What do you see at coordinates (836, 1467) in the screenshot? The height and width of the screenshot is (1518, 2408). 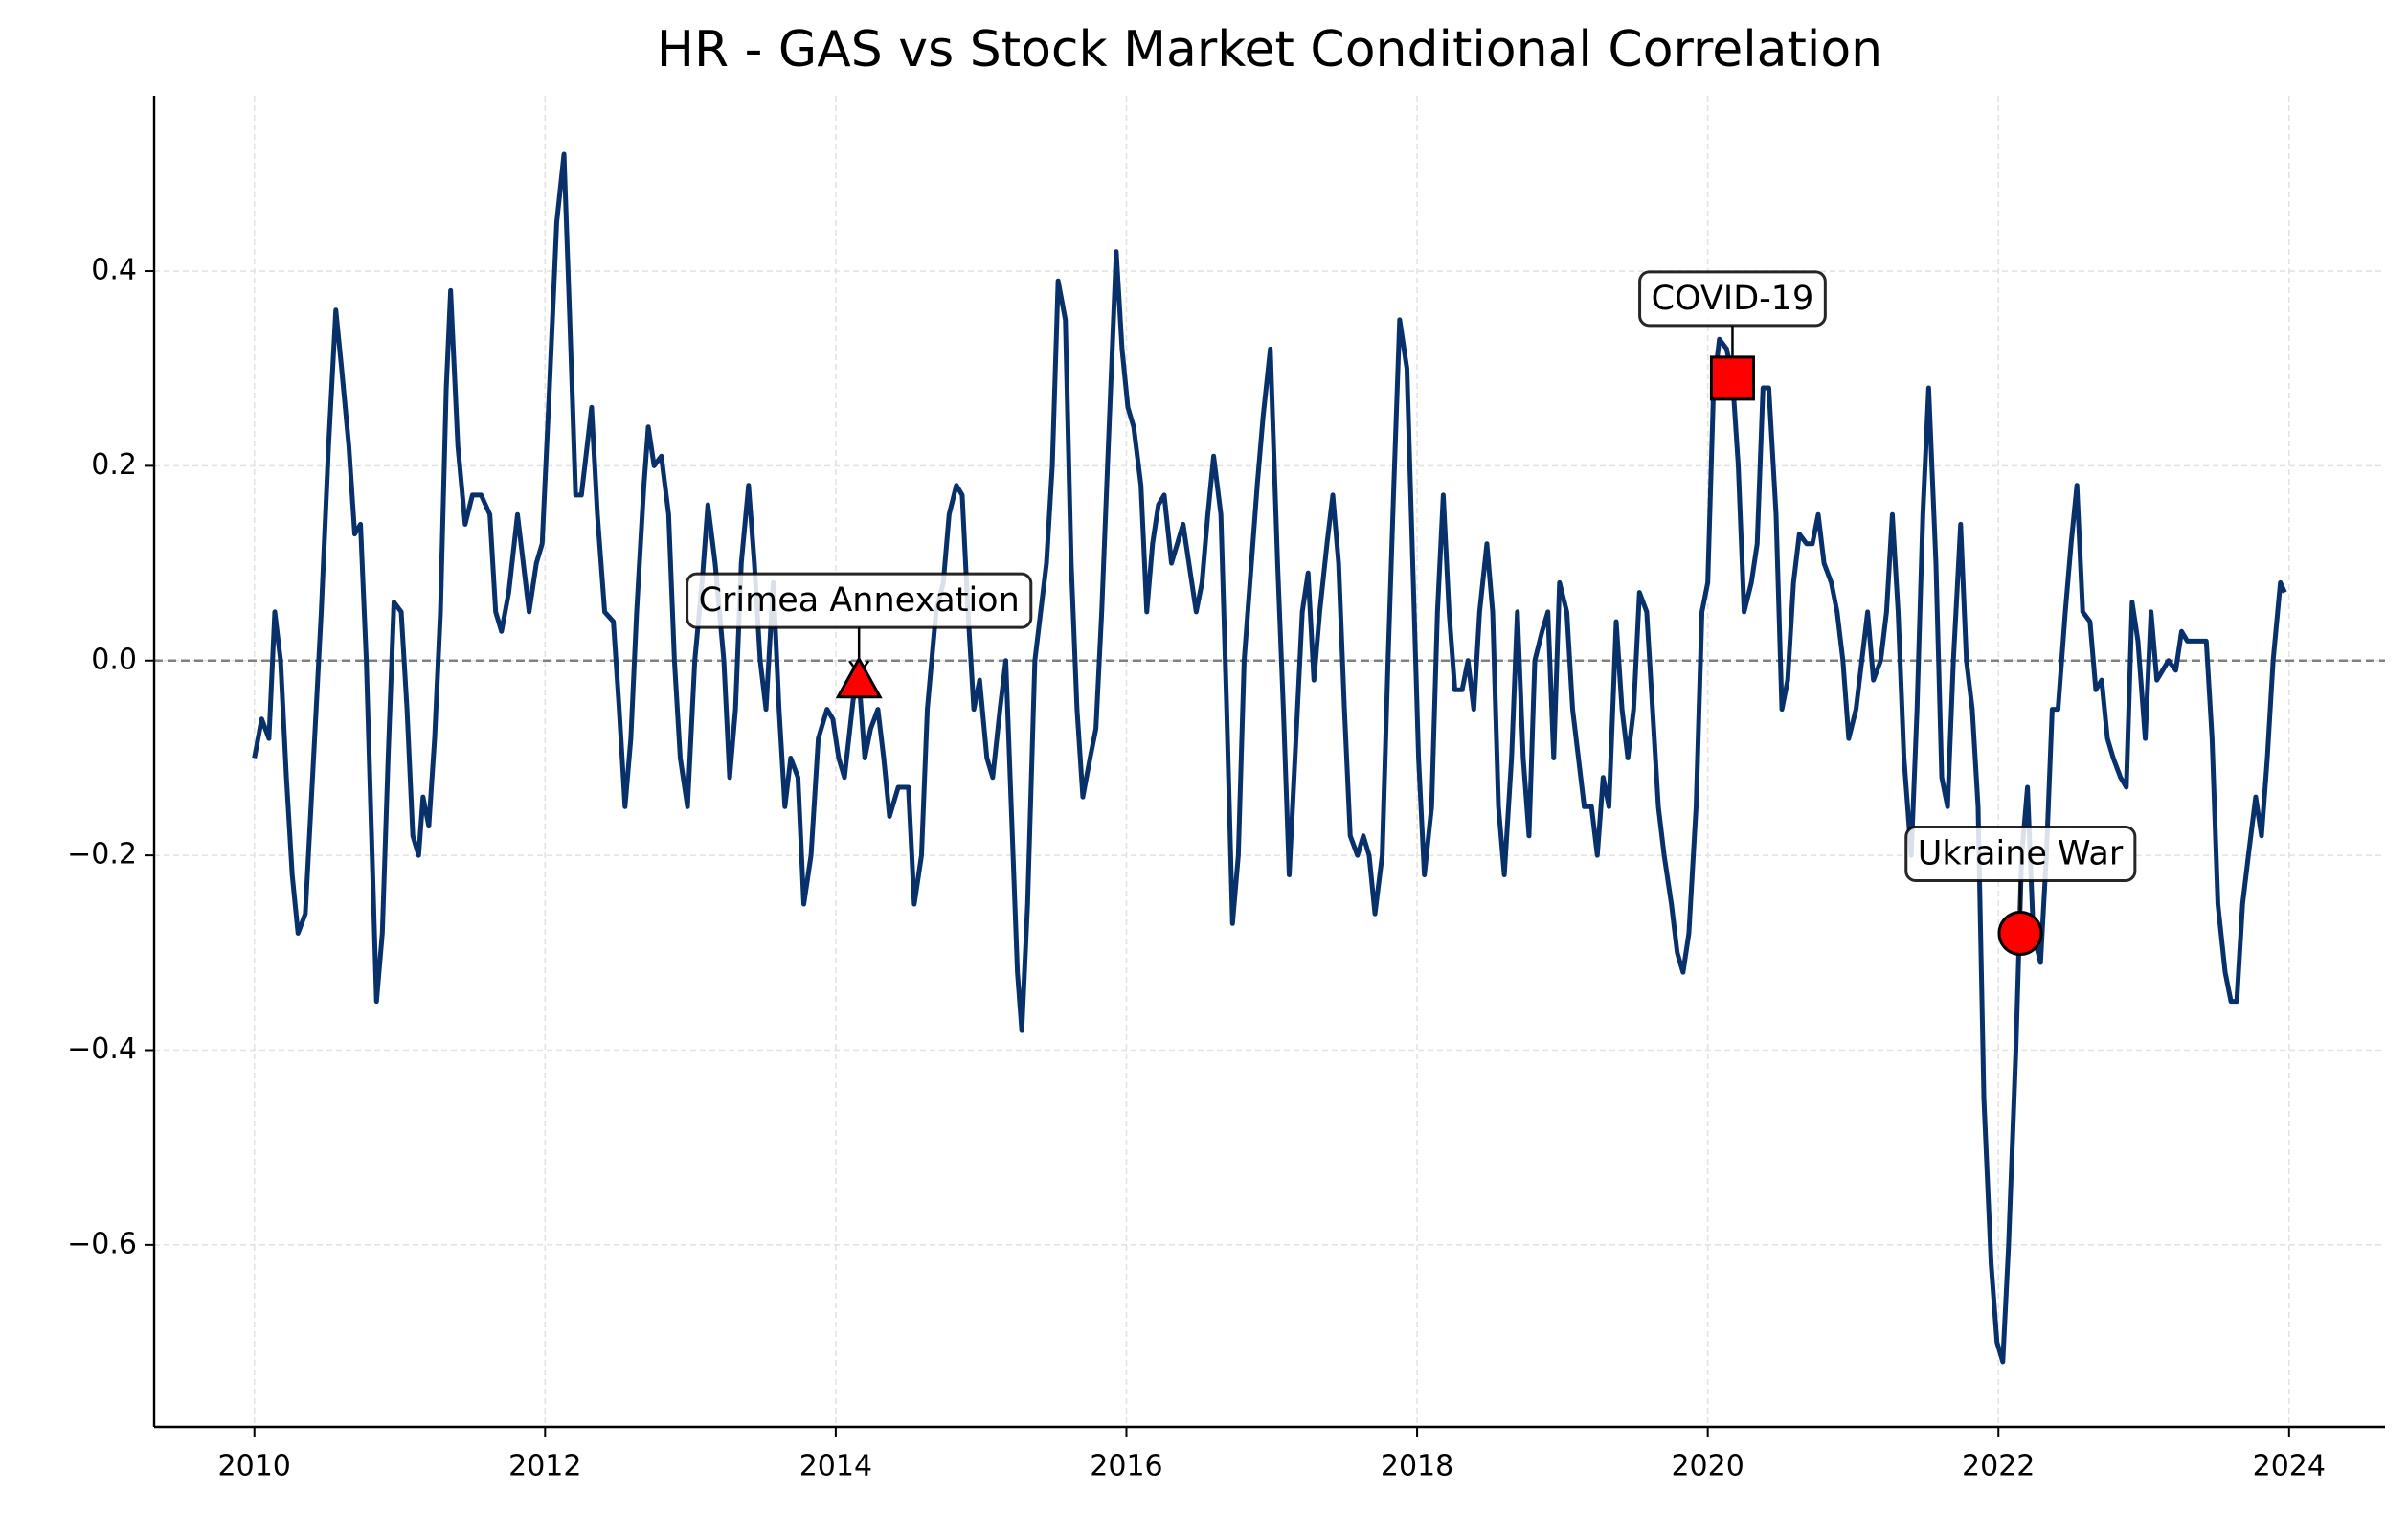 I see `x-tick-label: 2014` at bounding box center [836, 1467].